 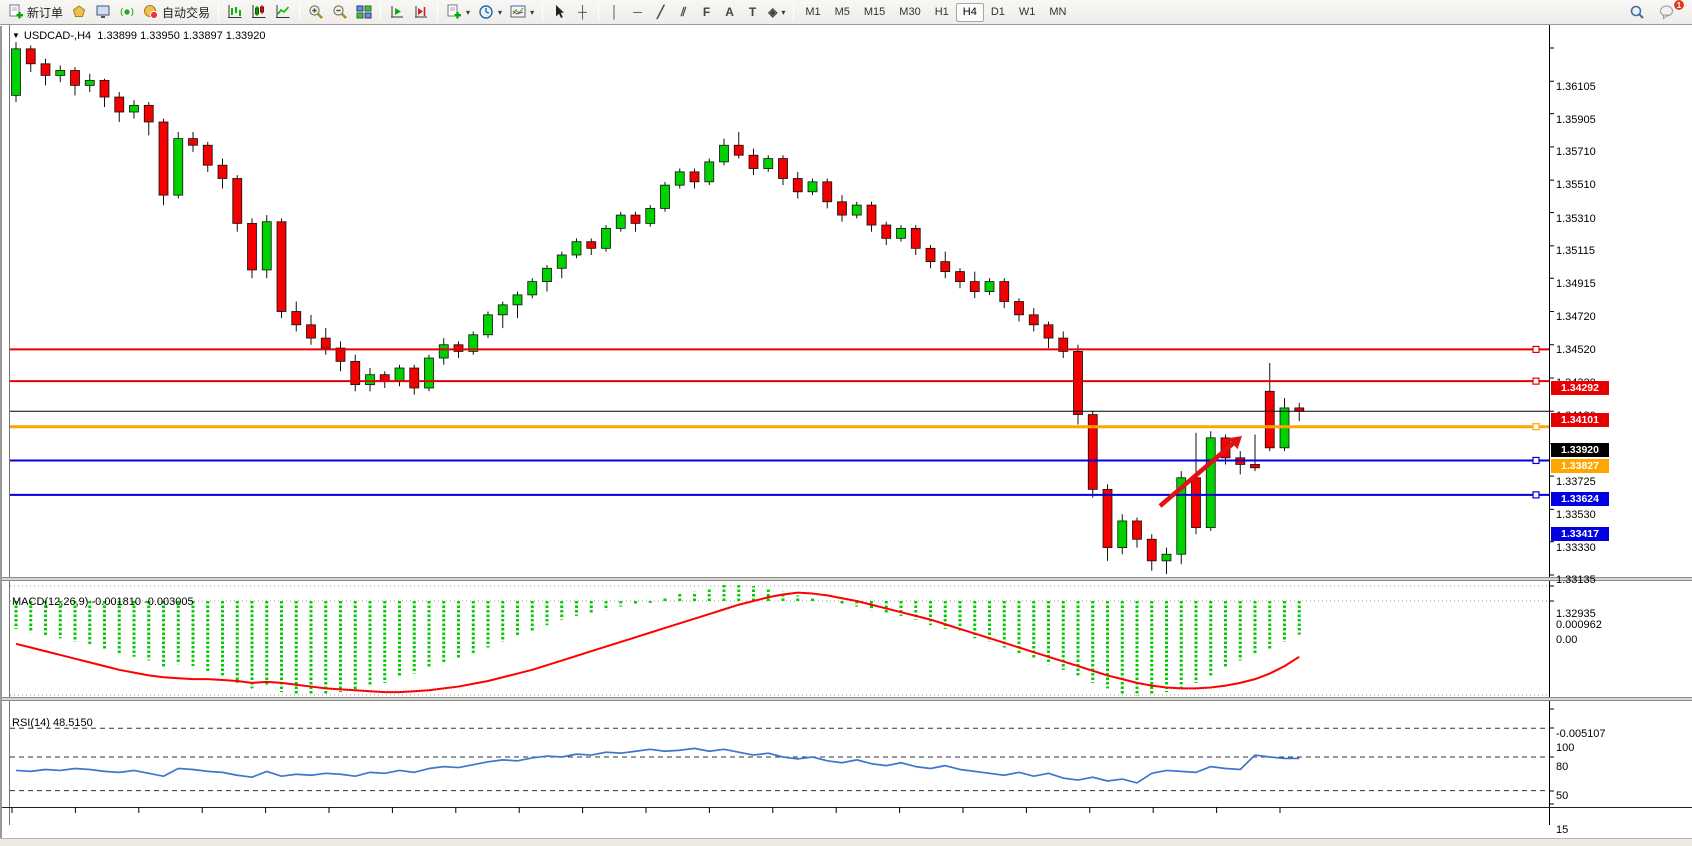 I want to click on trendline-button: ╱, so click(x=660, y=12).